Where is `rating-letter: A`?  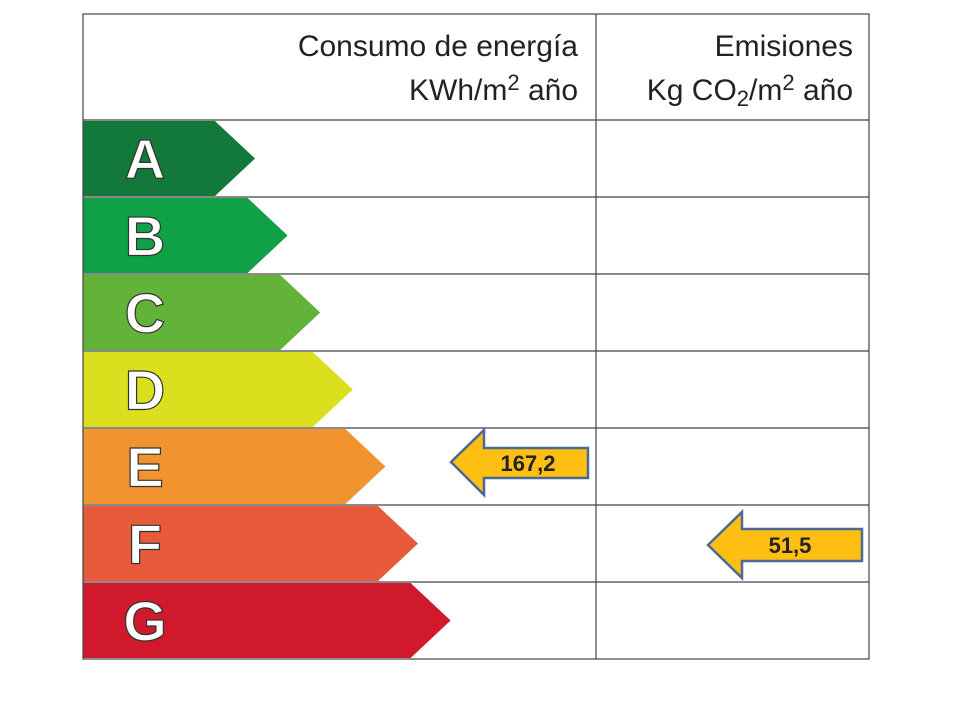 rating-letter: A is located at coordinates (145, 159).